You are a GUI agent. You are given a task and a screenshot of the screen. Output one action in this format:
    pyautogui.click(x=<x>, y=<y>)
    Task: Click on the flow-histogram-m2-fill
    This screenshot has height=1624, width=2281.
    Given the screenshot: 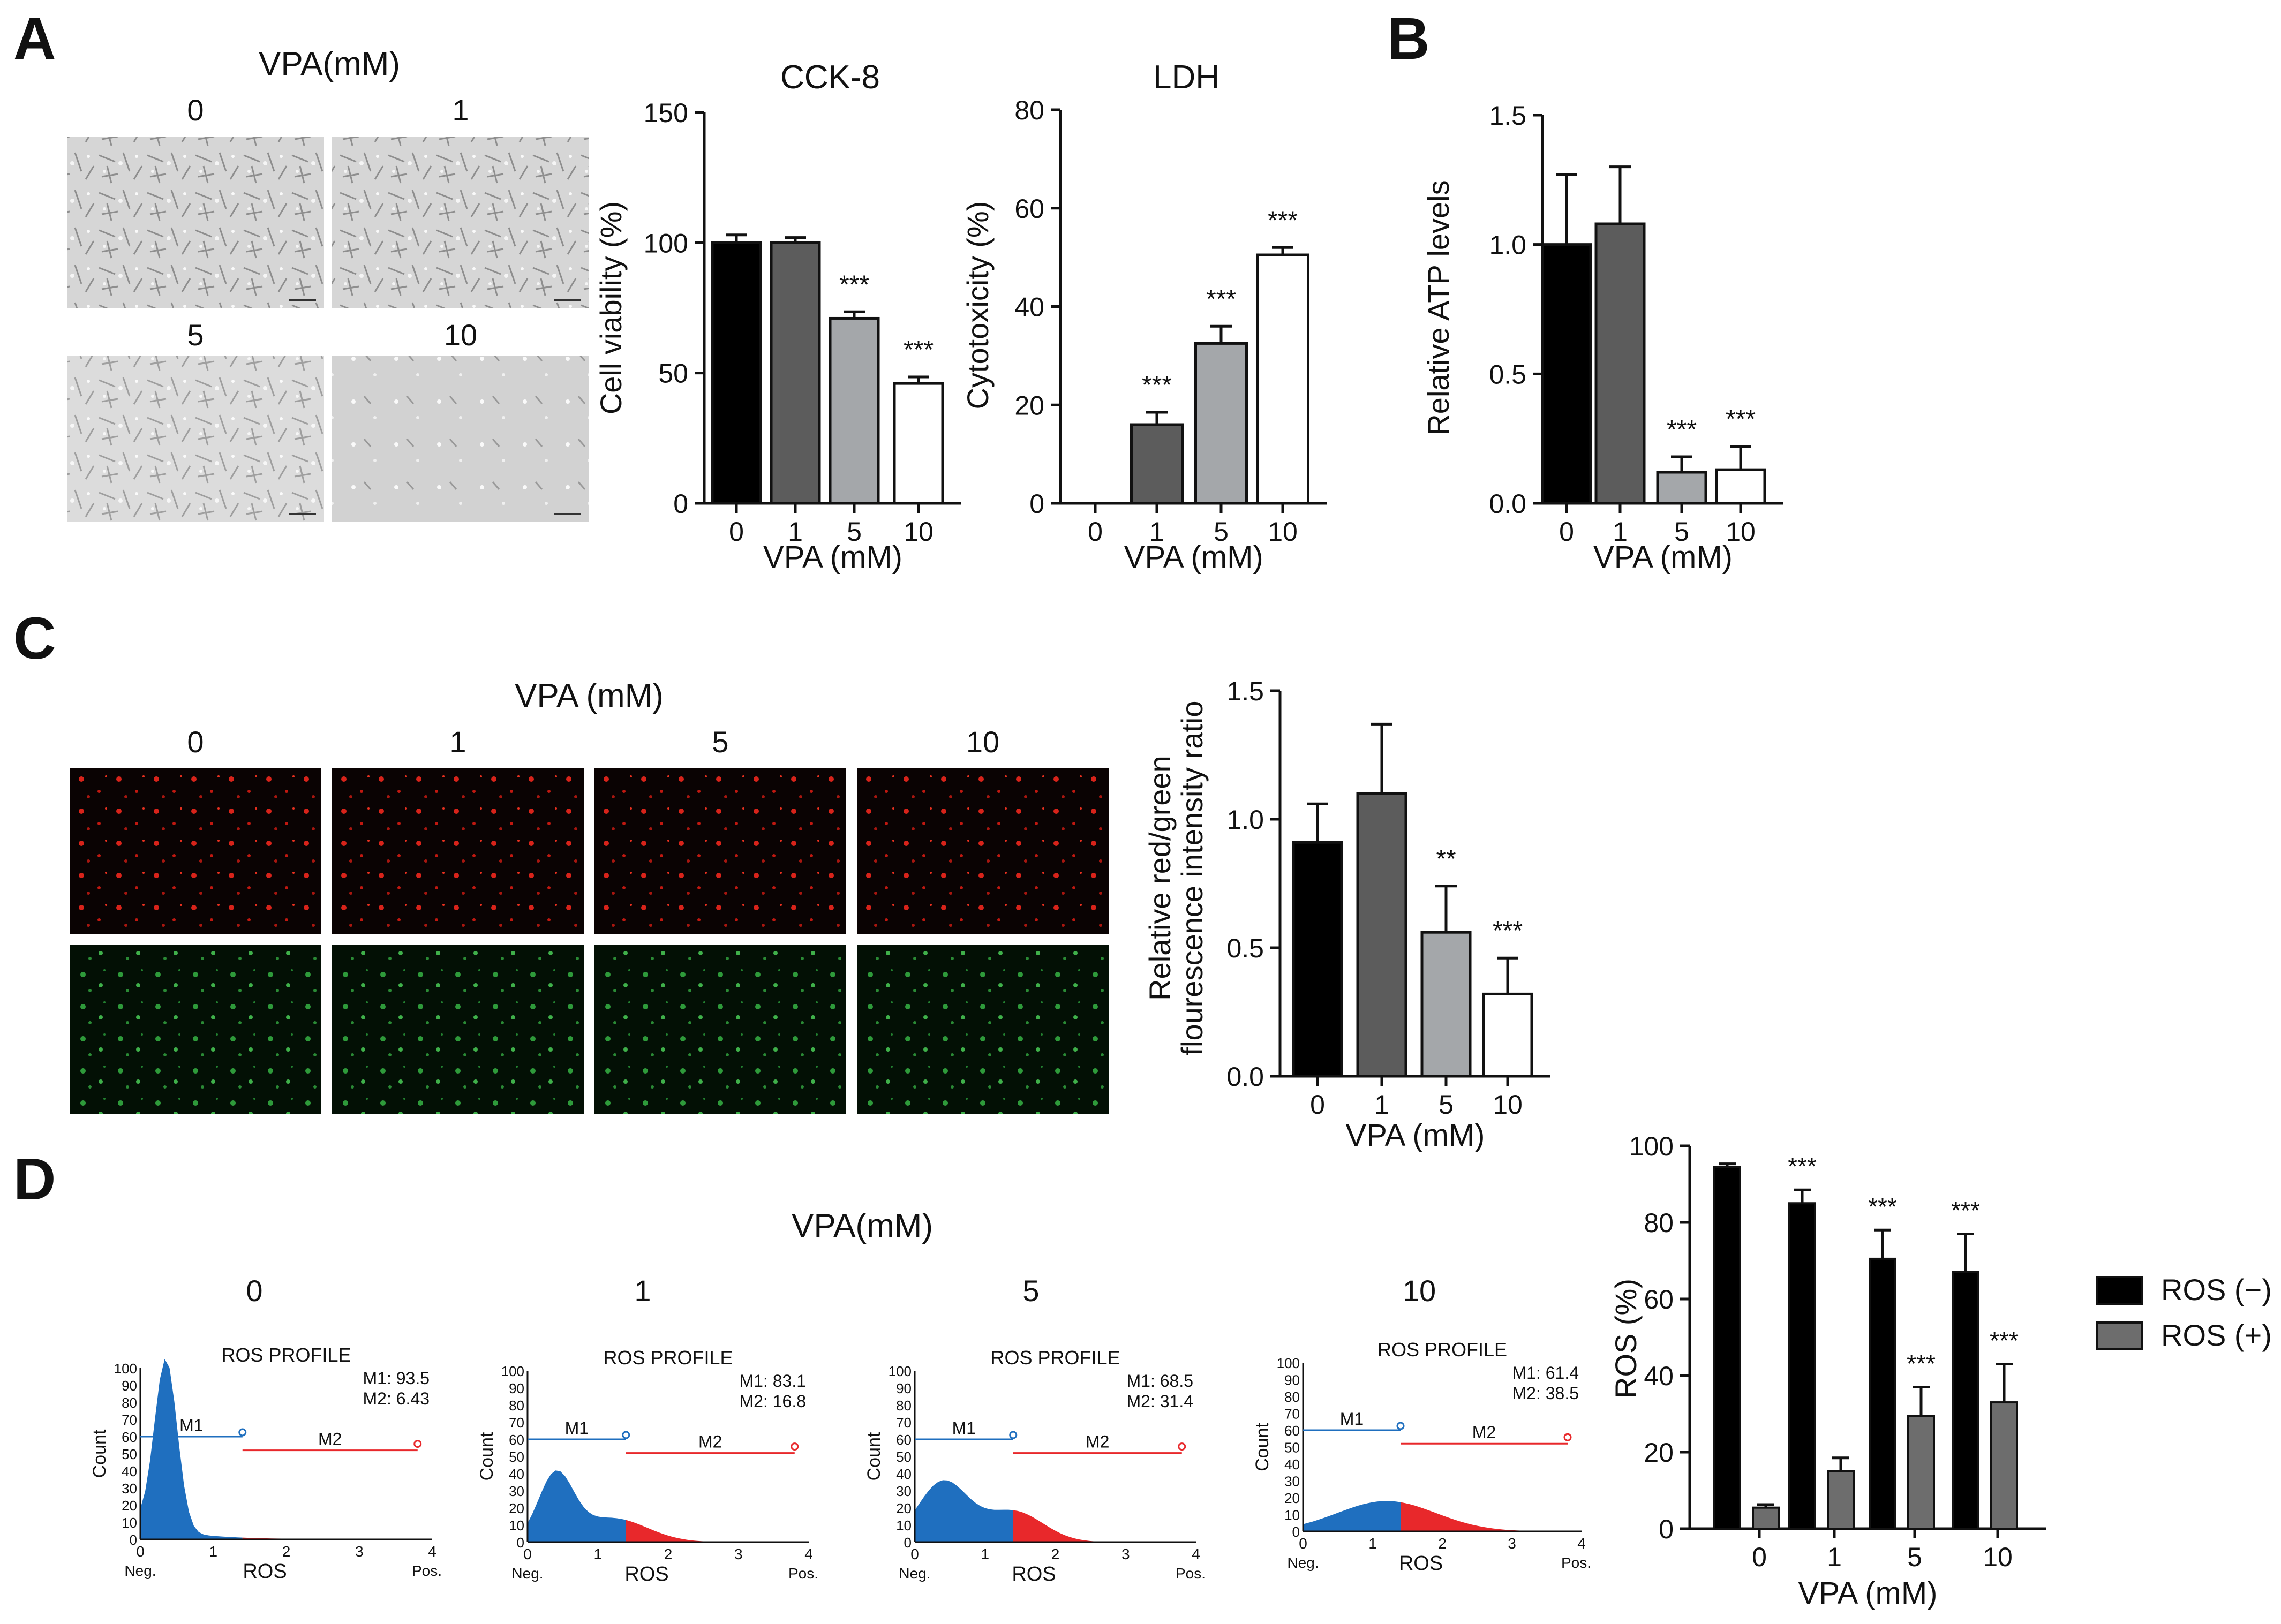 What is the action you would take?
    pyautogui.click(x=717, y=1531)
    